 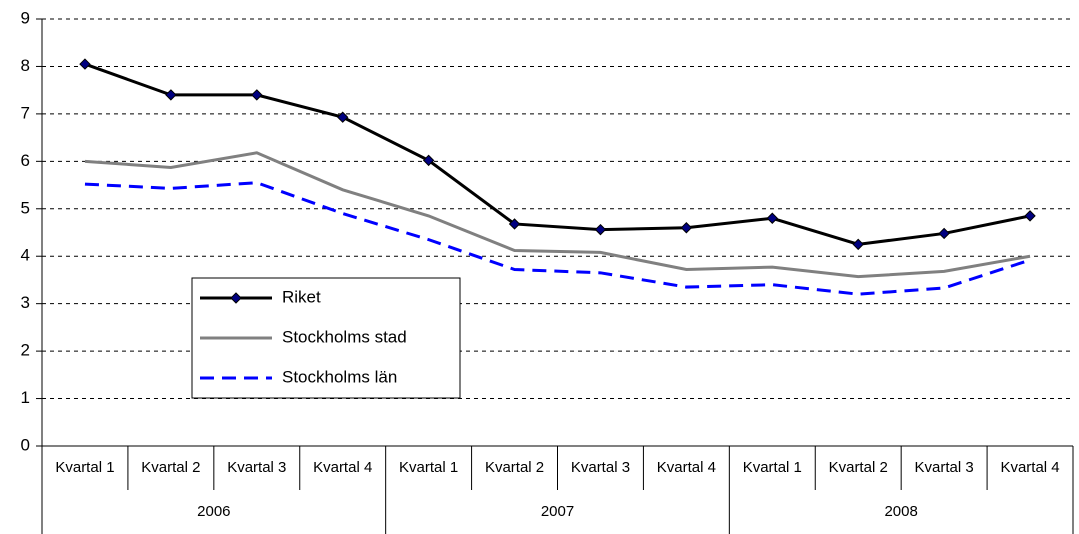 I want to click on y-tick-label: 4, so click(x=25, y=255).